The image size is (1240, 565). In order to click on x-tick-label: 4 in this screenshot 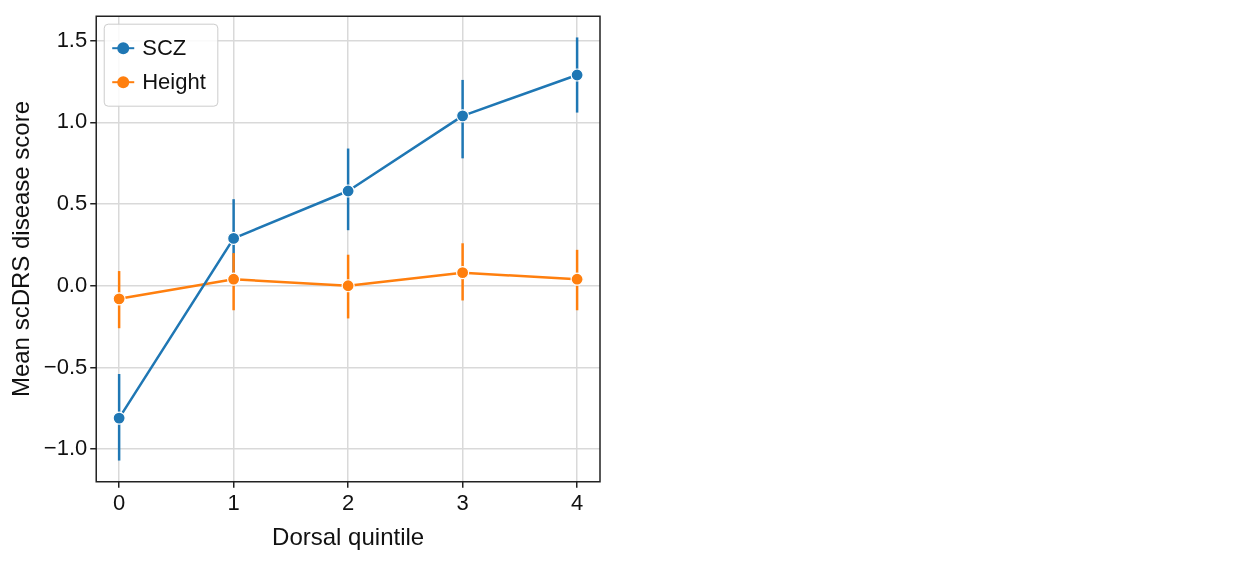, I will do `click(577, 503)`.